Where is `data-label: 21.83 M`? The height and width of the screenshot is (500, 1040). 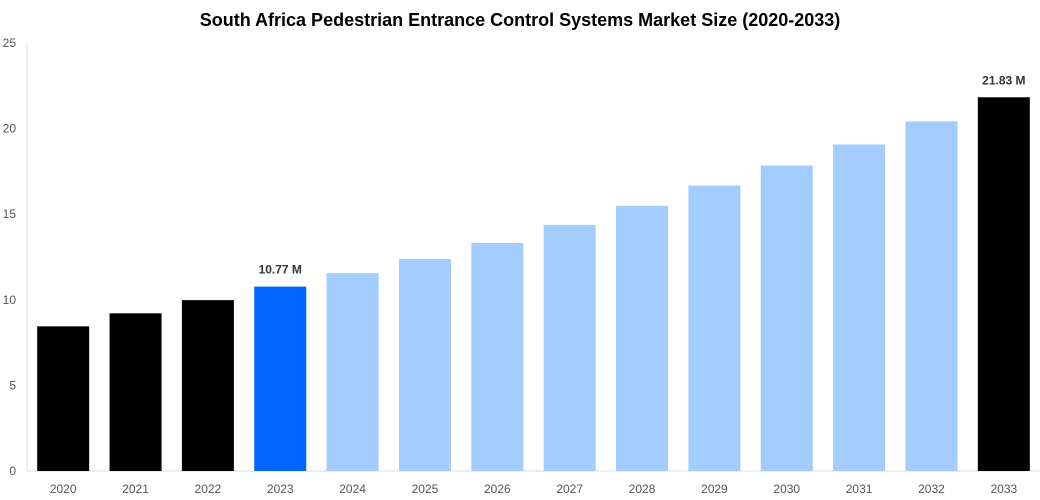
data-label: 21.83 M is located at coordinates (1003, 80).